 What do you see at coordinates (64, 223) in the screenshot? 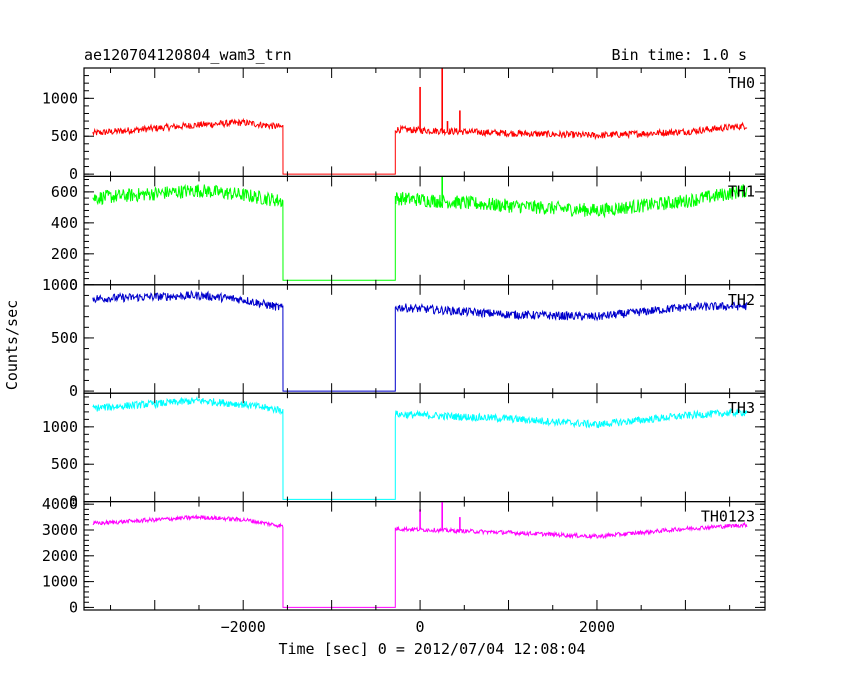
I see `y-tick-label: 400` at bounding box center [64, 223].